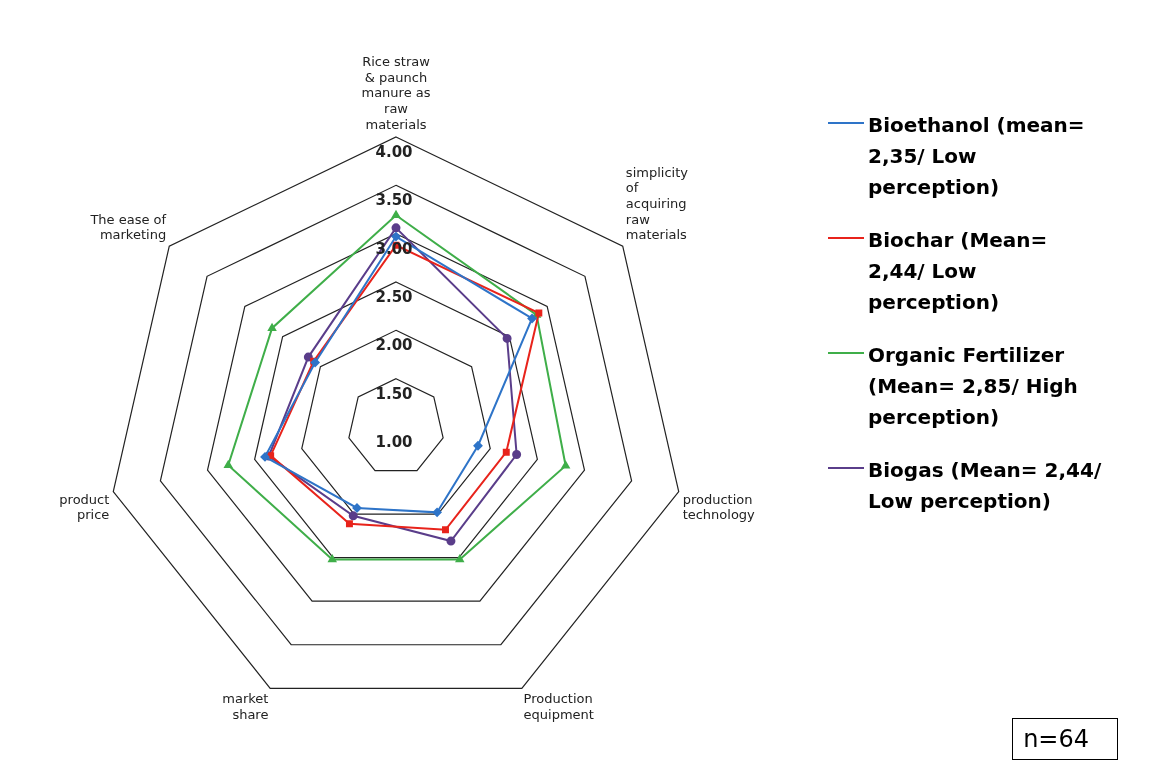 The height and width of the screenshot is (774, 1157). What do you see at coordinates (394, 393) in the screenshot?
I see `y-tick-label: 1.50` at bounding box center [394, 393].